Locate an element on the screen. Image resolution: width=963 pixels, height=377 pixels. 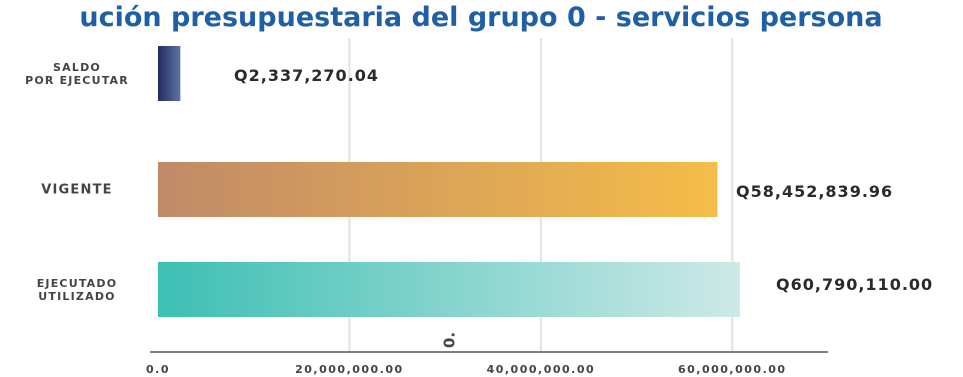
bar-ejecutado is located at coordinates (449, 289).